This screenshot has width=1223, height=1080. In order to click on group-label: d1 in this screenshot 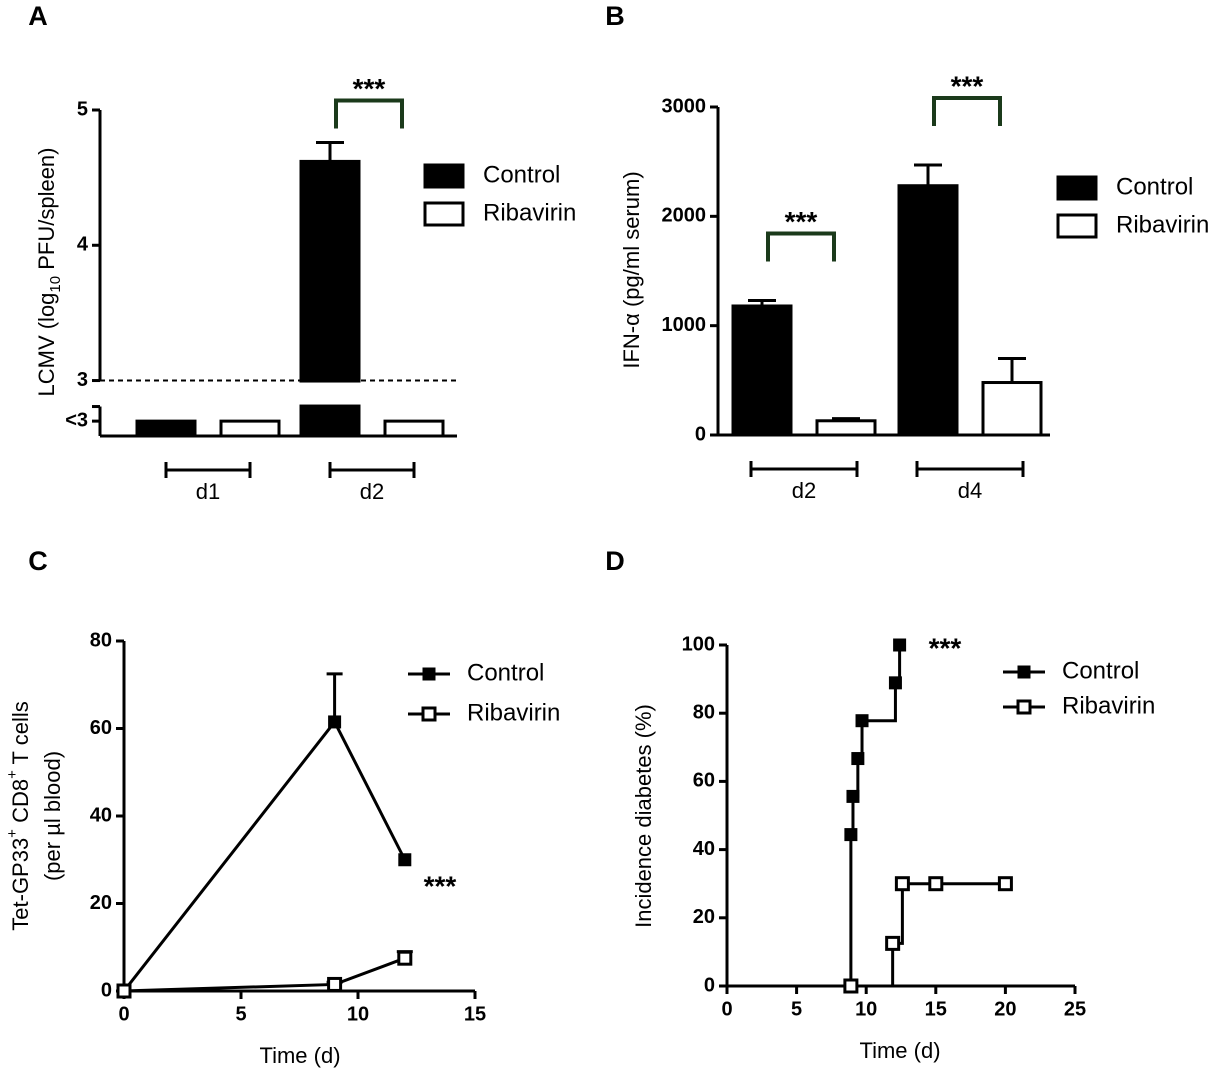, I will do `click(208, 491)`.